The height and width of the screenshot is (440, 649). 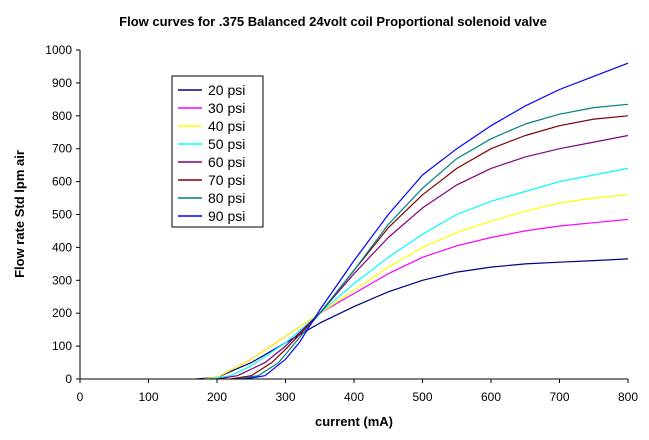 What do you see at coordinates (80, 397) in the screenshot?
I see `x-tick-label: 0` at bounding box center [80, 397].